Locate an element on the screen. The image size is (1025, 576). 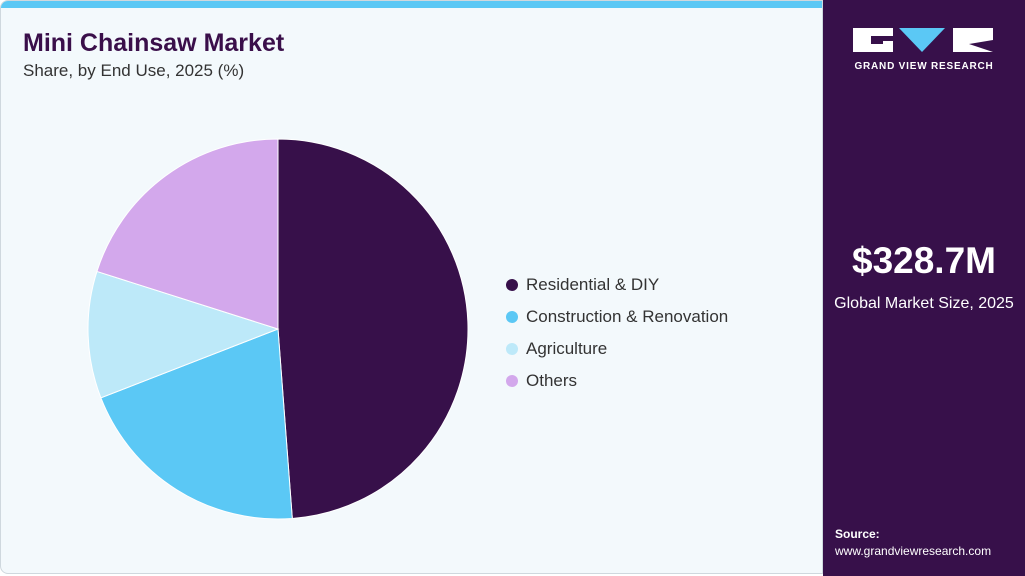
legend-label: Agriculture is located at coordinates (567, 348).